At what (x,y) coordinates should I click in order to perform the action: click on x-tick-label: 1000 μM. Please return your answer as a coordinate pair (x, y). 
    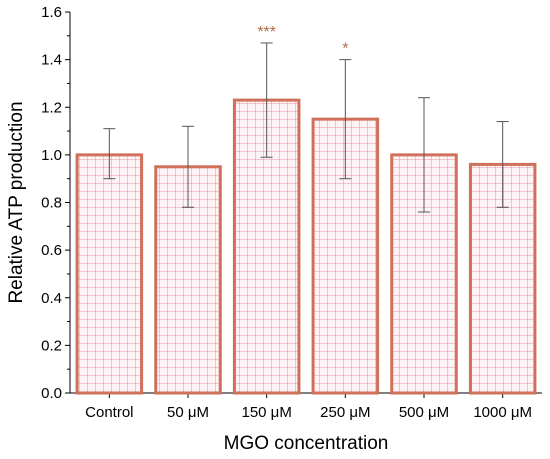
    Looking at the image, I should click on (502, 412).